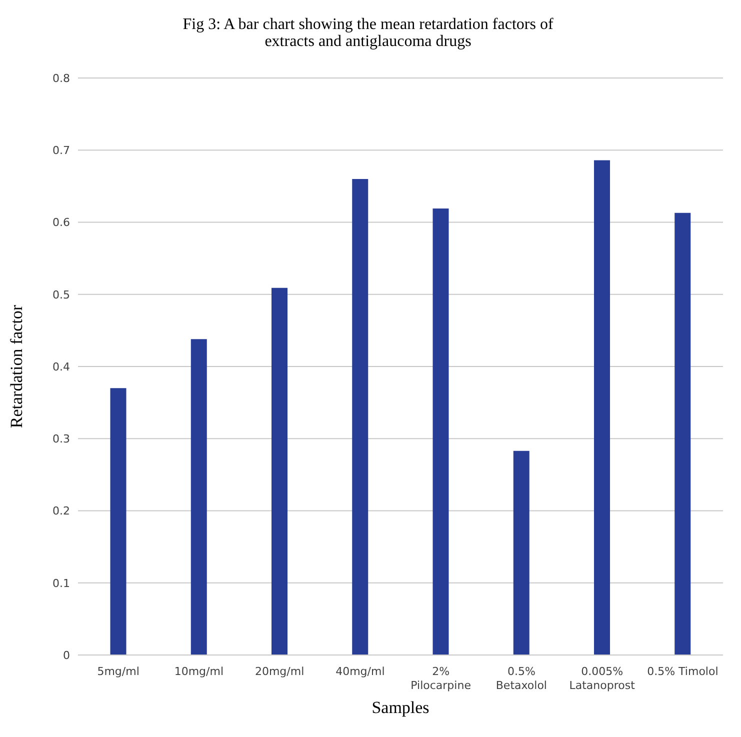 The width and height of the screenshot is (741, 737). What do you see at coordinates (521, 678) in the screenshot?
I see `x-tick-label: 0.5% Betaxolol` at bounding box center [521, 678].